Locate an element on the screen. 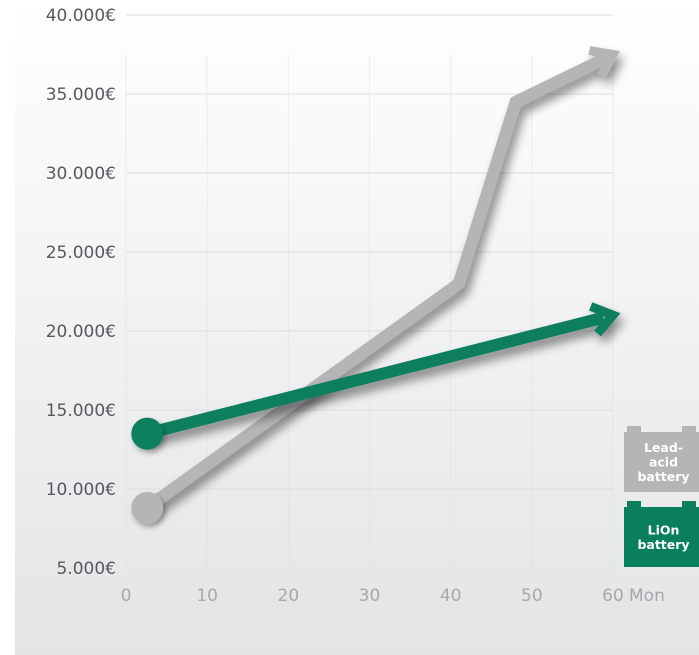 This screenshot has width=699, height=655. y-tick-label: 35.000€ is located at coordinates (81, 95).